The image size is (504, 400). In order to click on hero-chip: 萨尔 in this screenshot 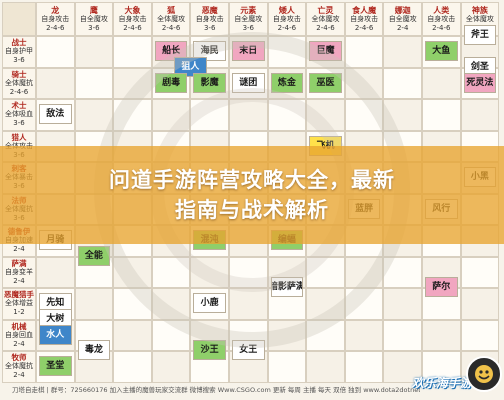, I will do `click(441, 287)`.